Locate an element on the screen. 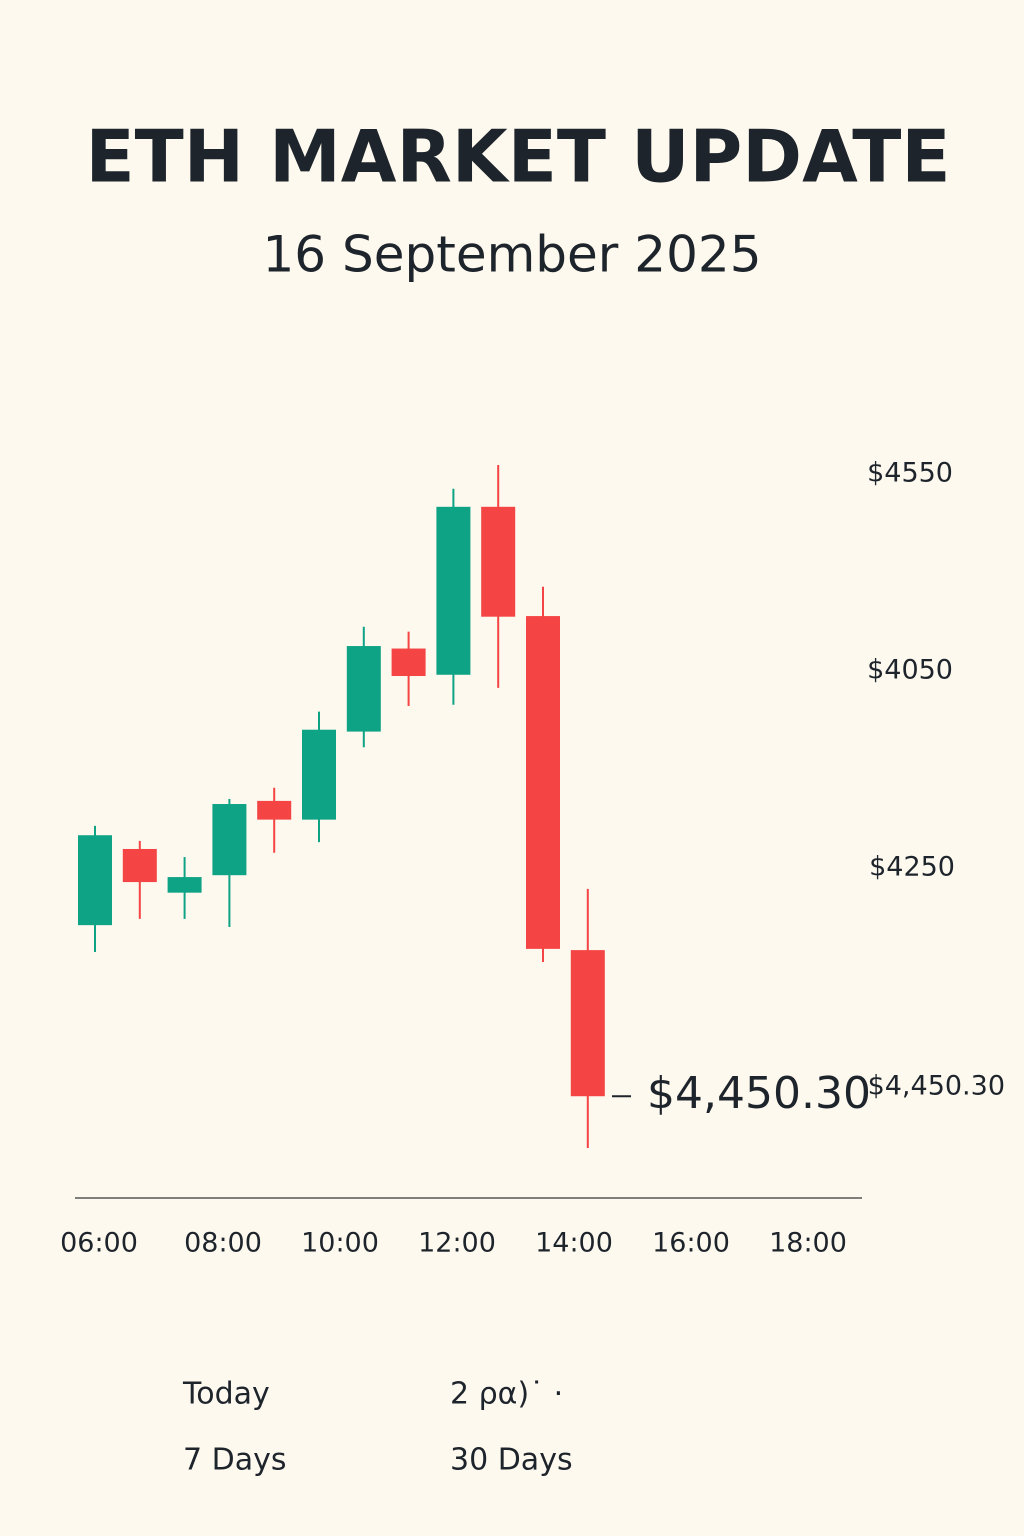 Image resolution: width=1024 pixels, height=1536 pixels. axis-label: $4250 is located at coordinates (912, 867).